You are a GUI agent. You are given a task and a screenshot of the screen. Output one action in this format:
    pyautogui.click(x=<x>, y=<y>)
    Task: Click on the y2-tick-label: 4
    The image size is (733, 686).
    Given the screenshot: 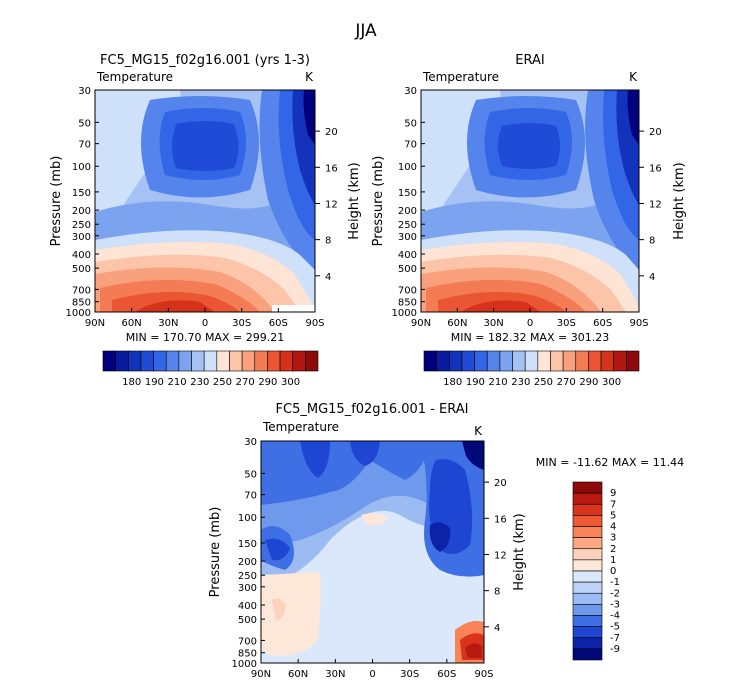 What is the action you would take?
    pyautogui.click(x=497, y=628)
    